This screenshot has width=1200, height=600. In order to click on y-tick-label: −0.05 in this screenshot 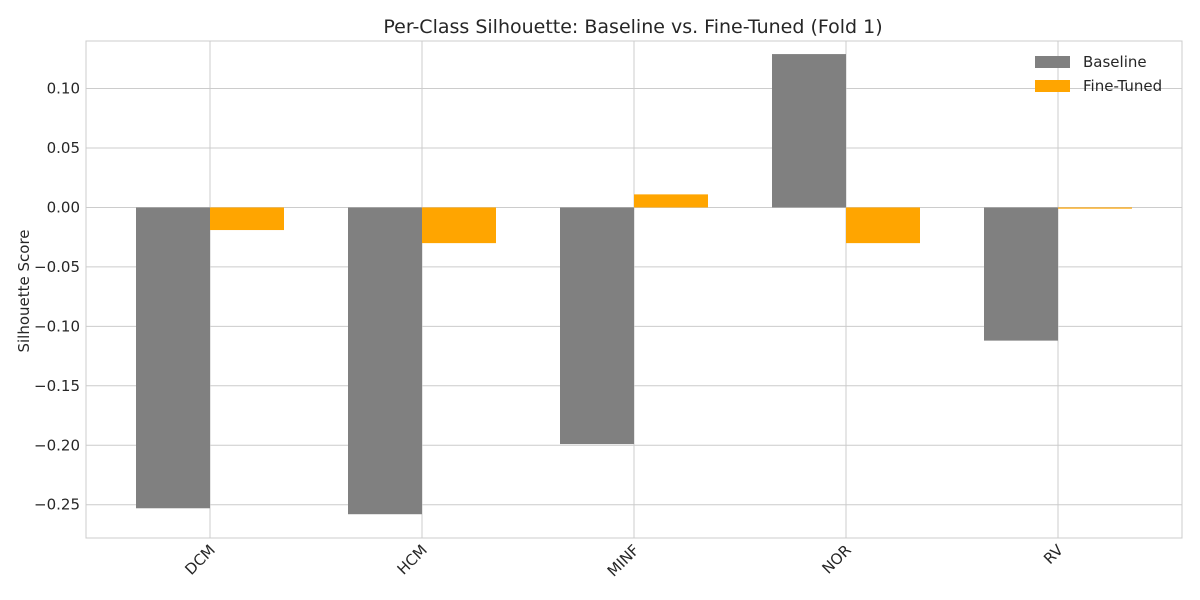, I will do `click(57, 267)`.